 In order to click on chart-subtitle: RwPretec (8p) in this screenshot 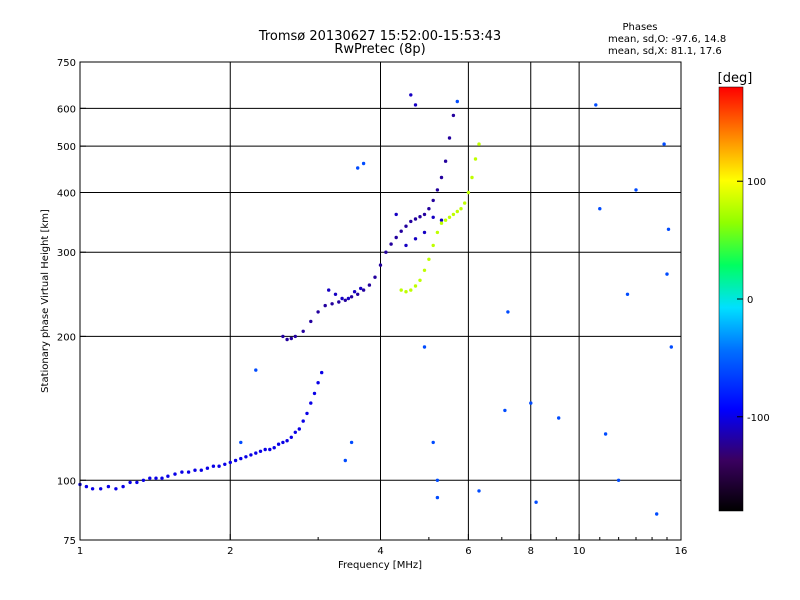, I will do `click(379, 49)`.